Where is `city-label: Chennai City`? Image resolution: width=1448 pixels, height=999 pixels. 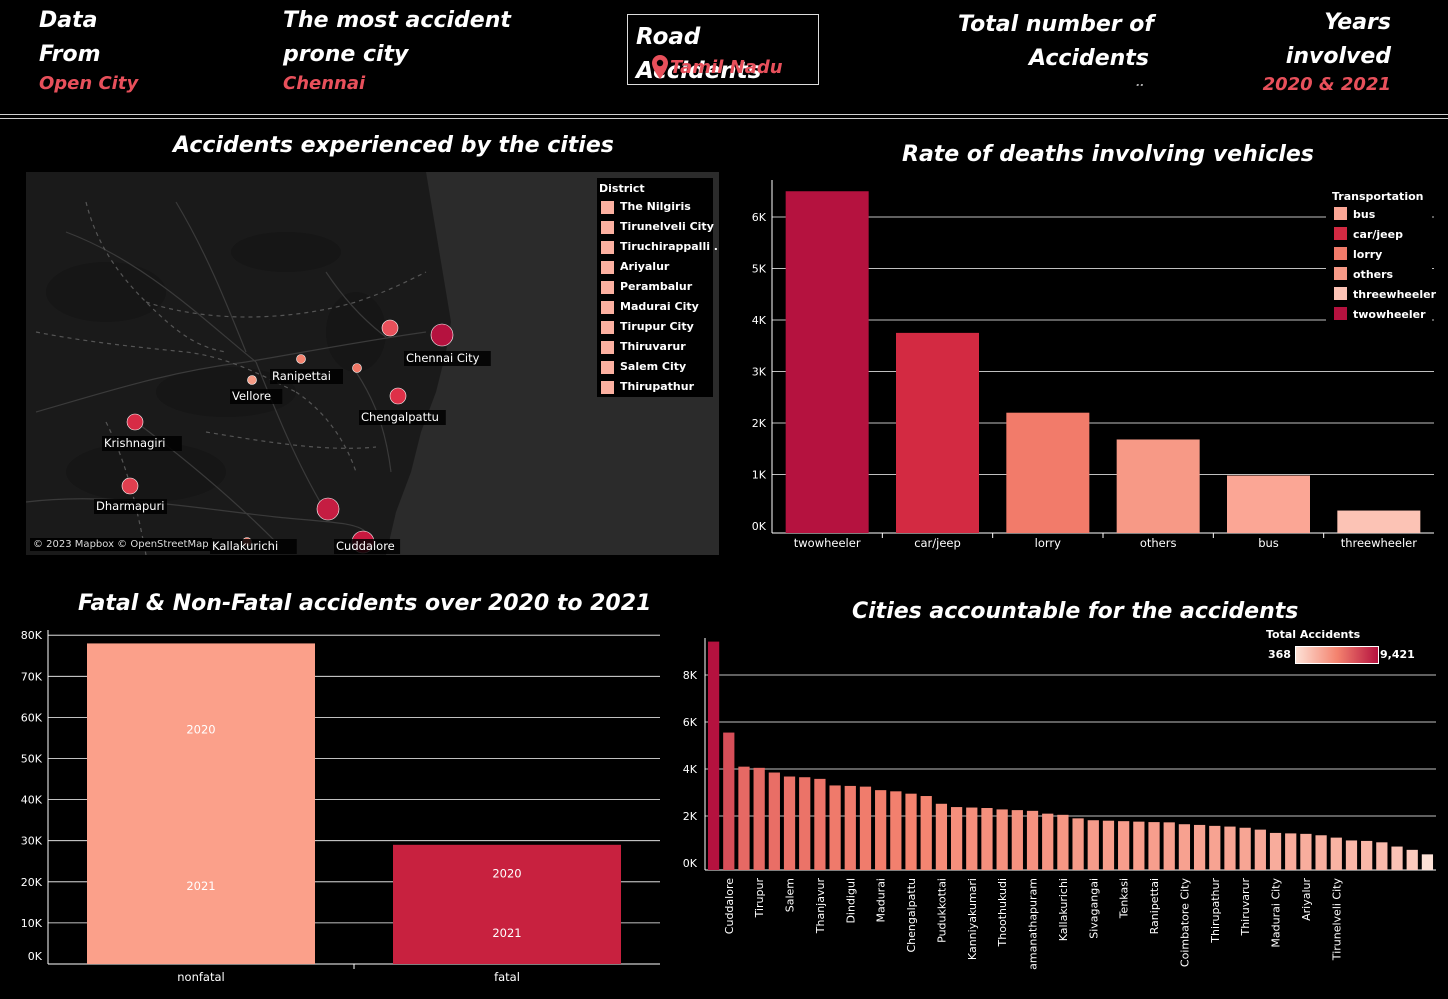 city-label: Chennai City is located at coordinates (443, 358).